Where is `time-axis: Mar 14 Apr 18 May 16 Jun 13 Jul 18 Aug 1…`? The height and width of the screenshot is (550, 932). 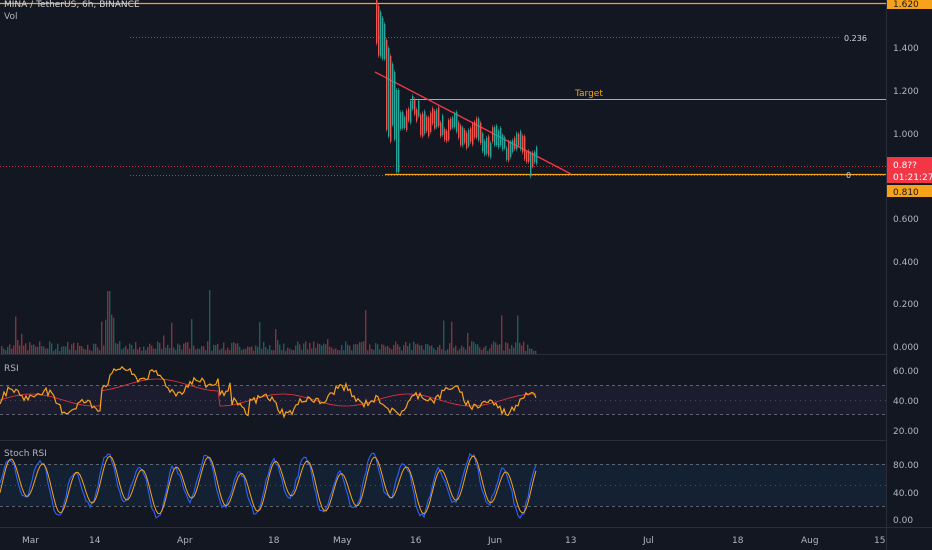 time-axis: Mar 14 Apr 18 May 16 Jun 13 Jul 18 Aug 1… is located at coordinates (453, 541).